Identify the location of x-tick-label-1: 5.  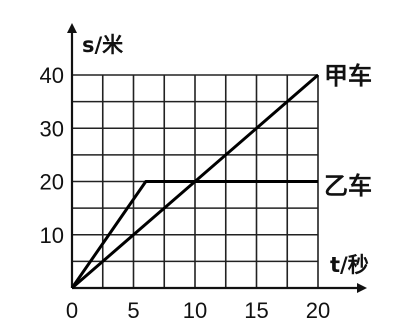
(133, 310).